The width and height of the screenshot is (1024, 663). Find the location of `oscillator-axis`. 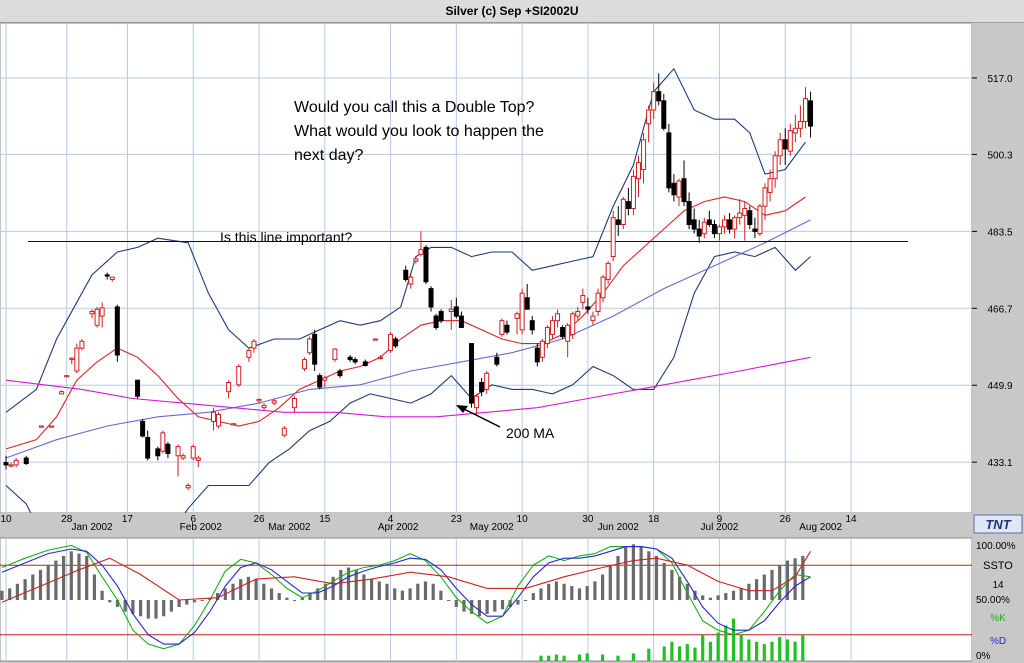

oscillator-axis is located at coordinates (998, 600).